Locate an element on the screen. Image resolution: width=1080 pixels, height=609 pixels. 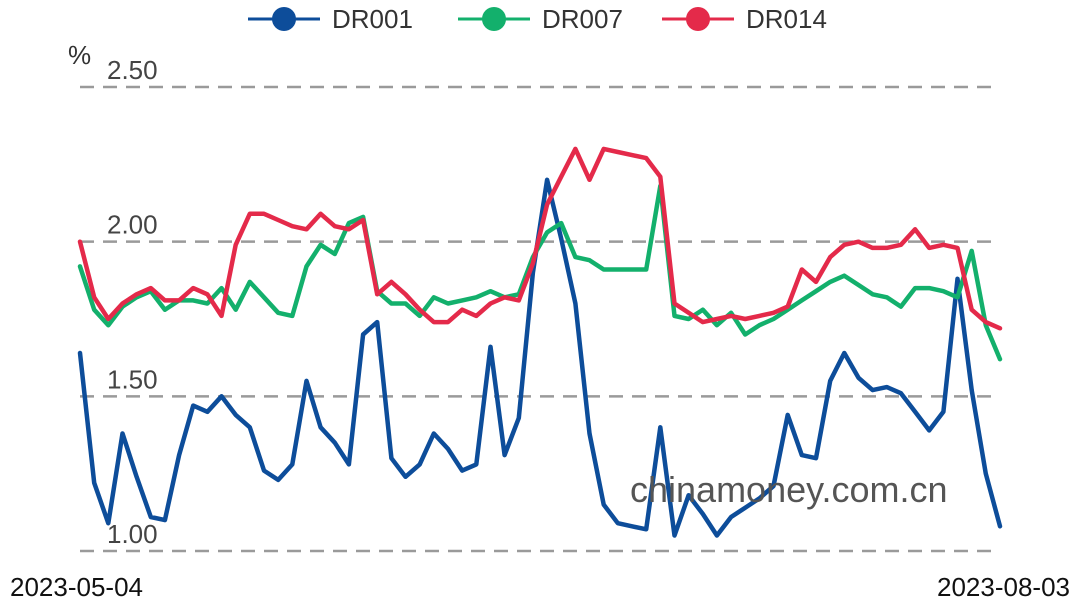
legend-marker-dr007 is located at coordinates (494, 19).